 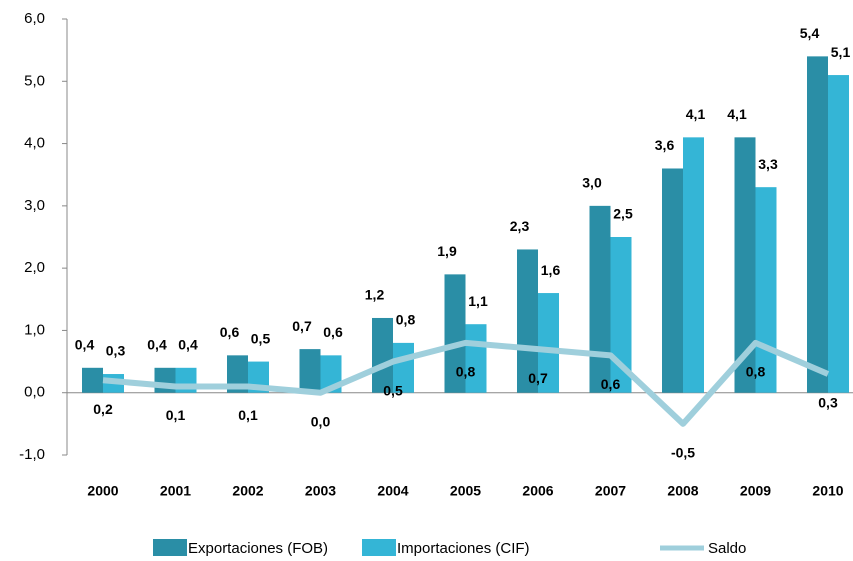 I want to click on line, so click(x=466, y=383).